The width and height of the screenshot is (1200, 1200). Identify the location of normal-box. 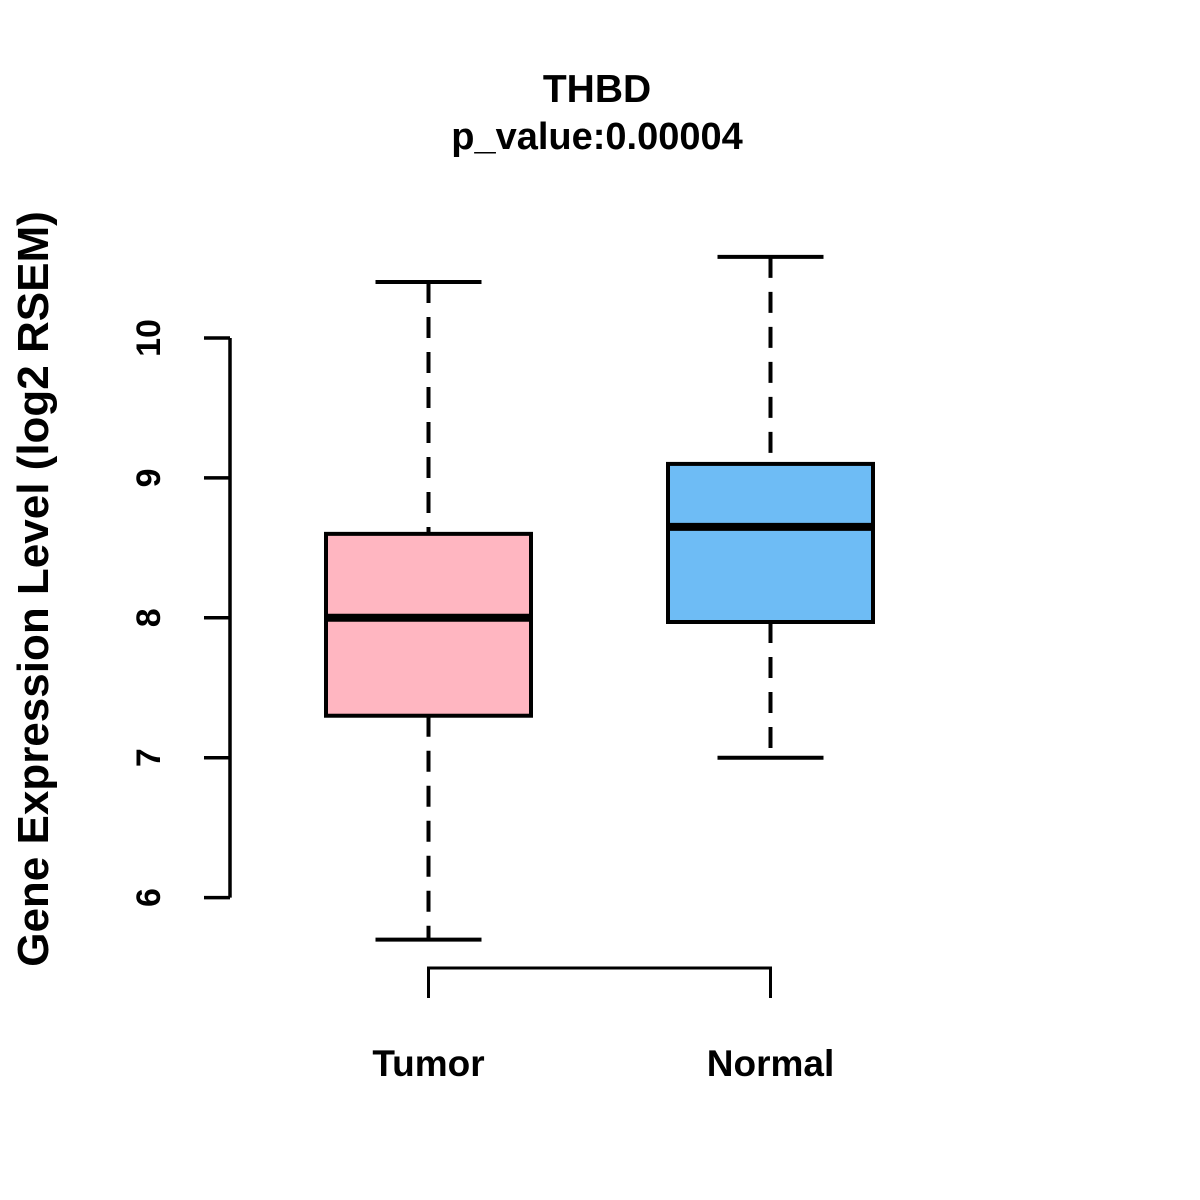
(770, 542).